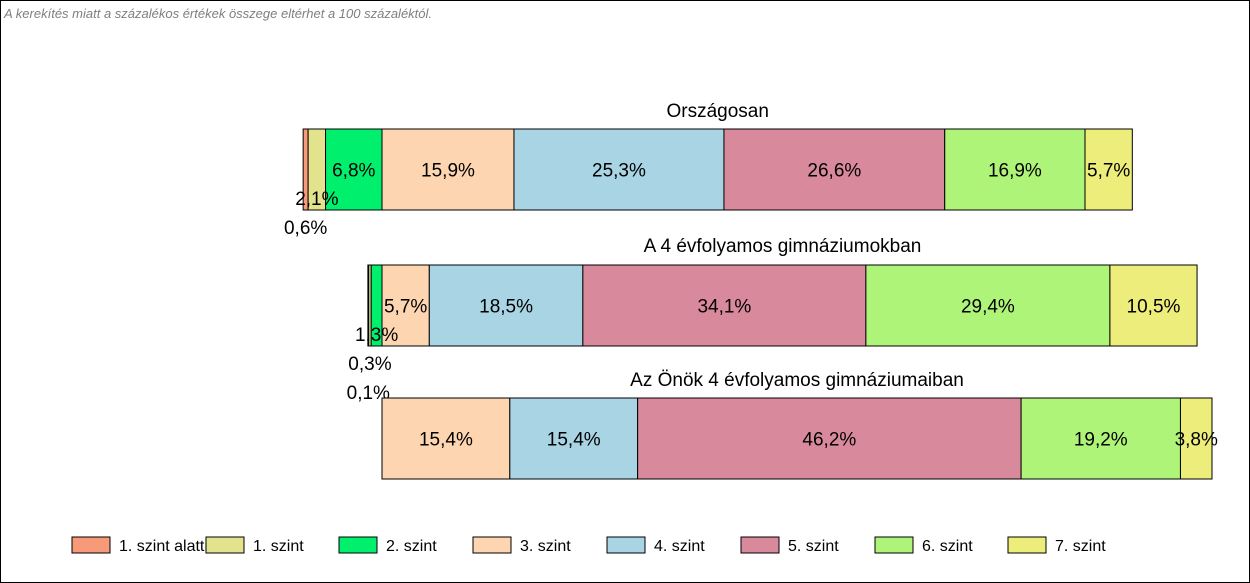  I want to click on data-label-1-4: 15,9%, so click(448, 171).